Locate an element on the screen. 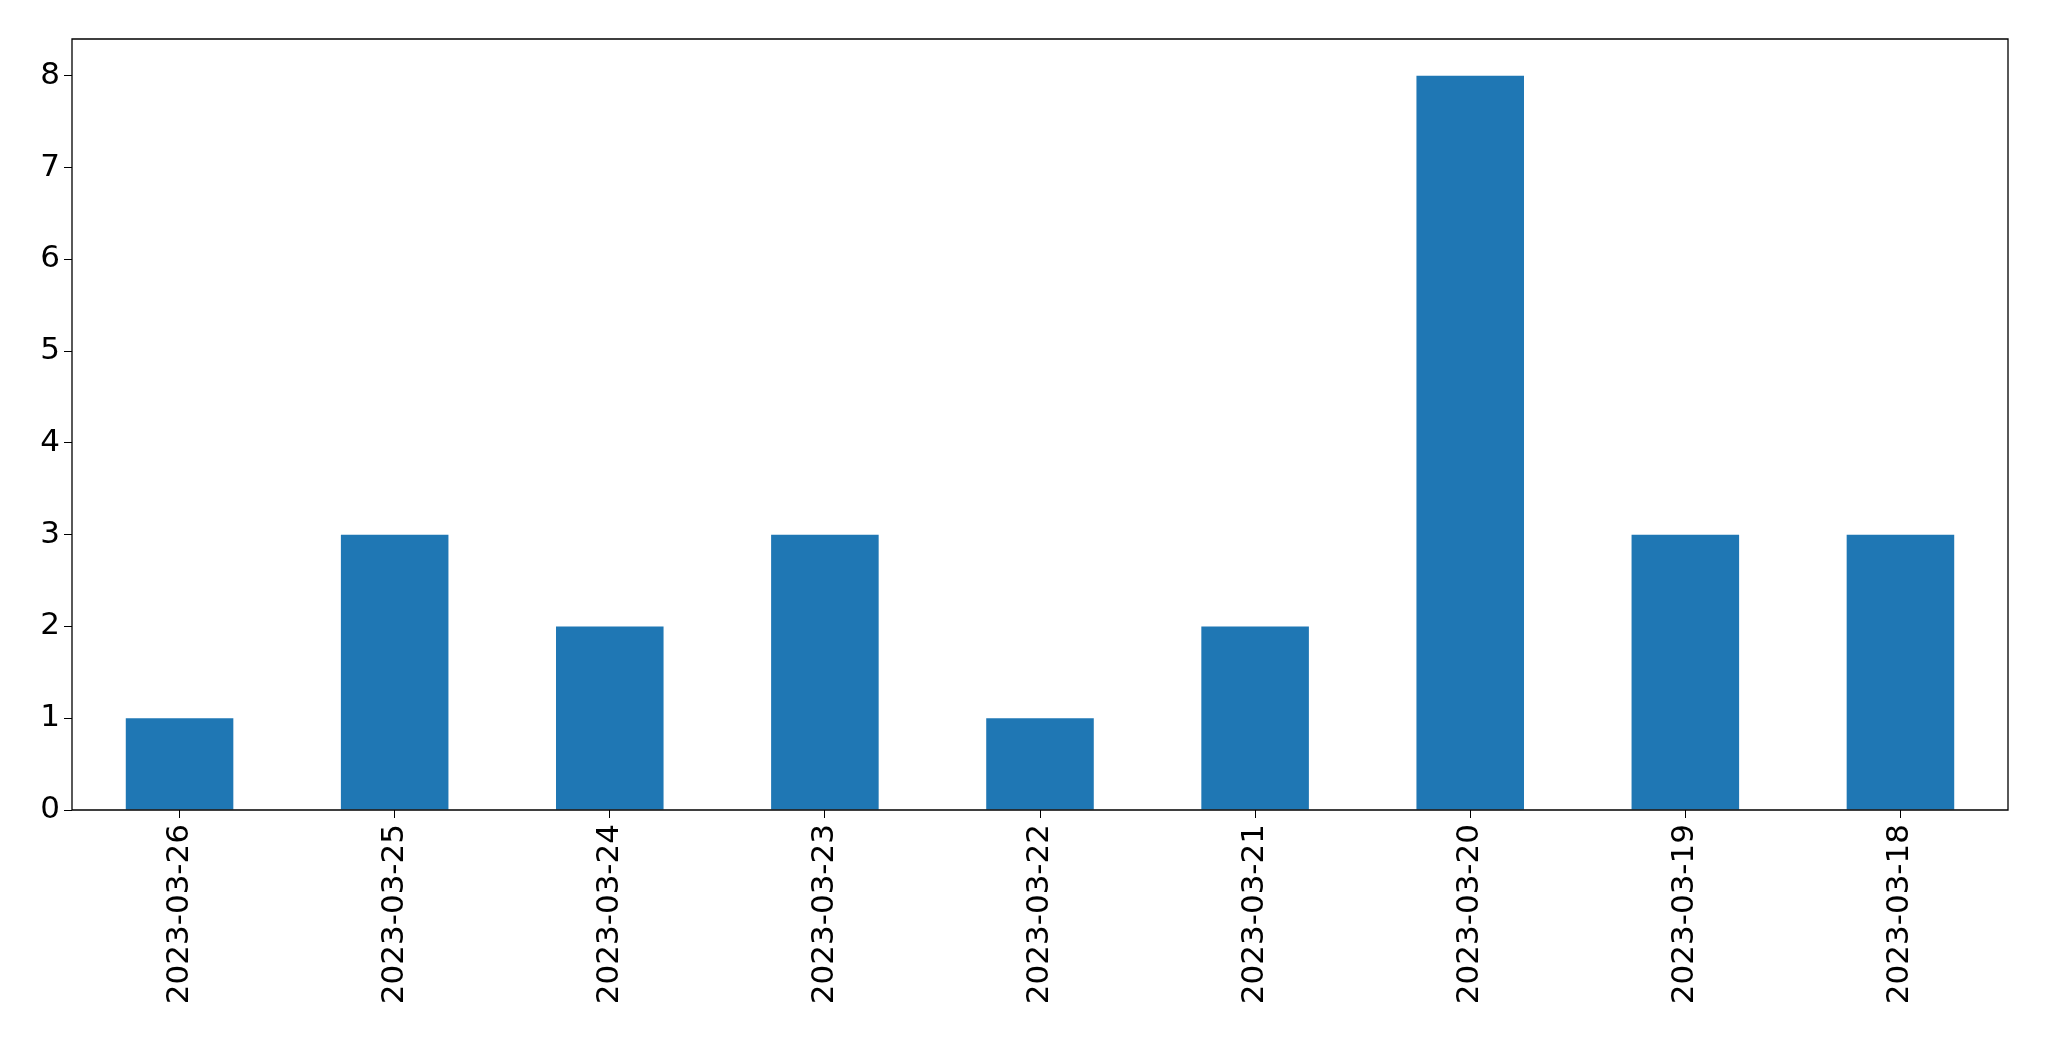 This screenshot has height=1061, width=2049. x-tick-label: 2023-03-25 is located at coordinates (391, 914).